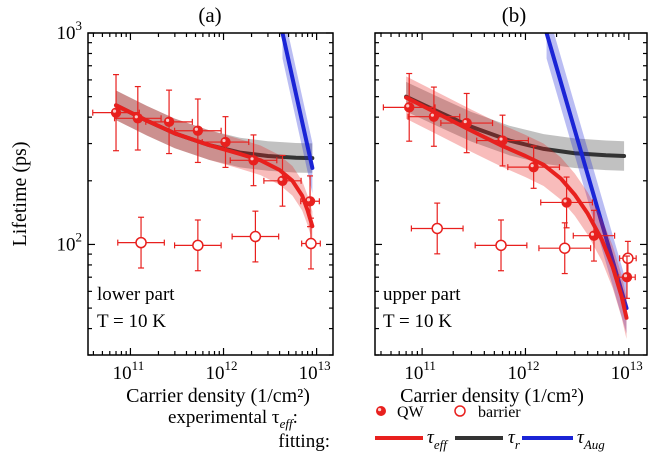  What do you see at coordinates (627, 371) in the screenshot?
I see `panel-b-x-tick-label: 1013` at bounding box center [627, 371].